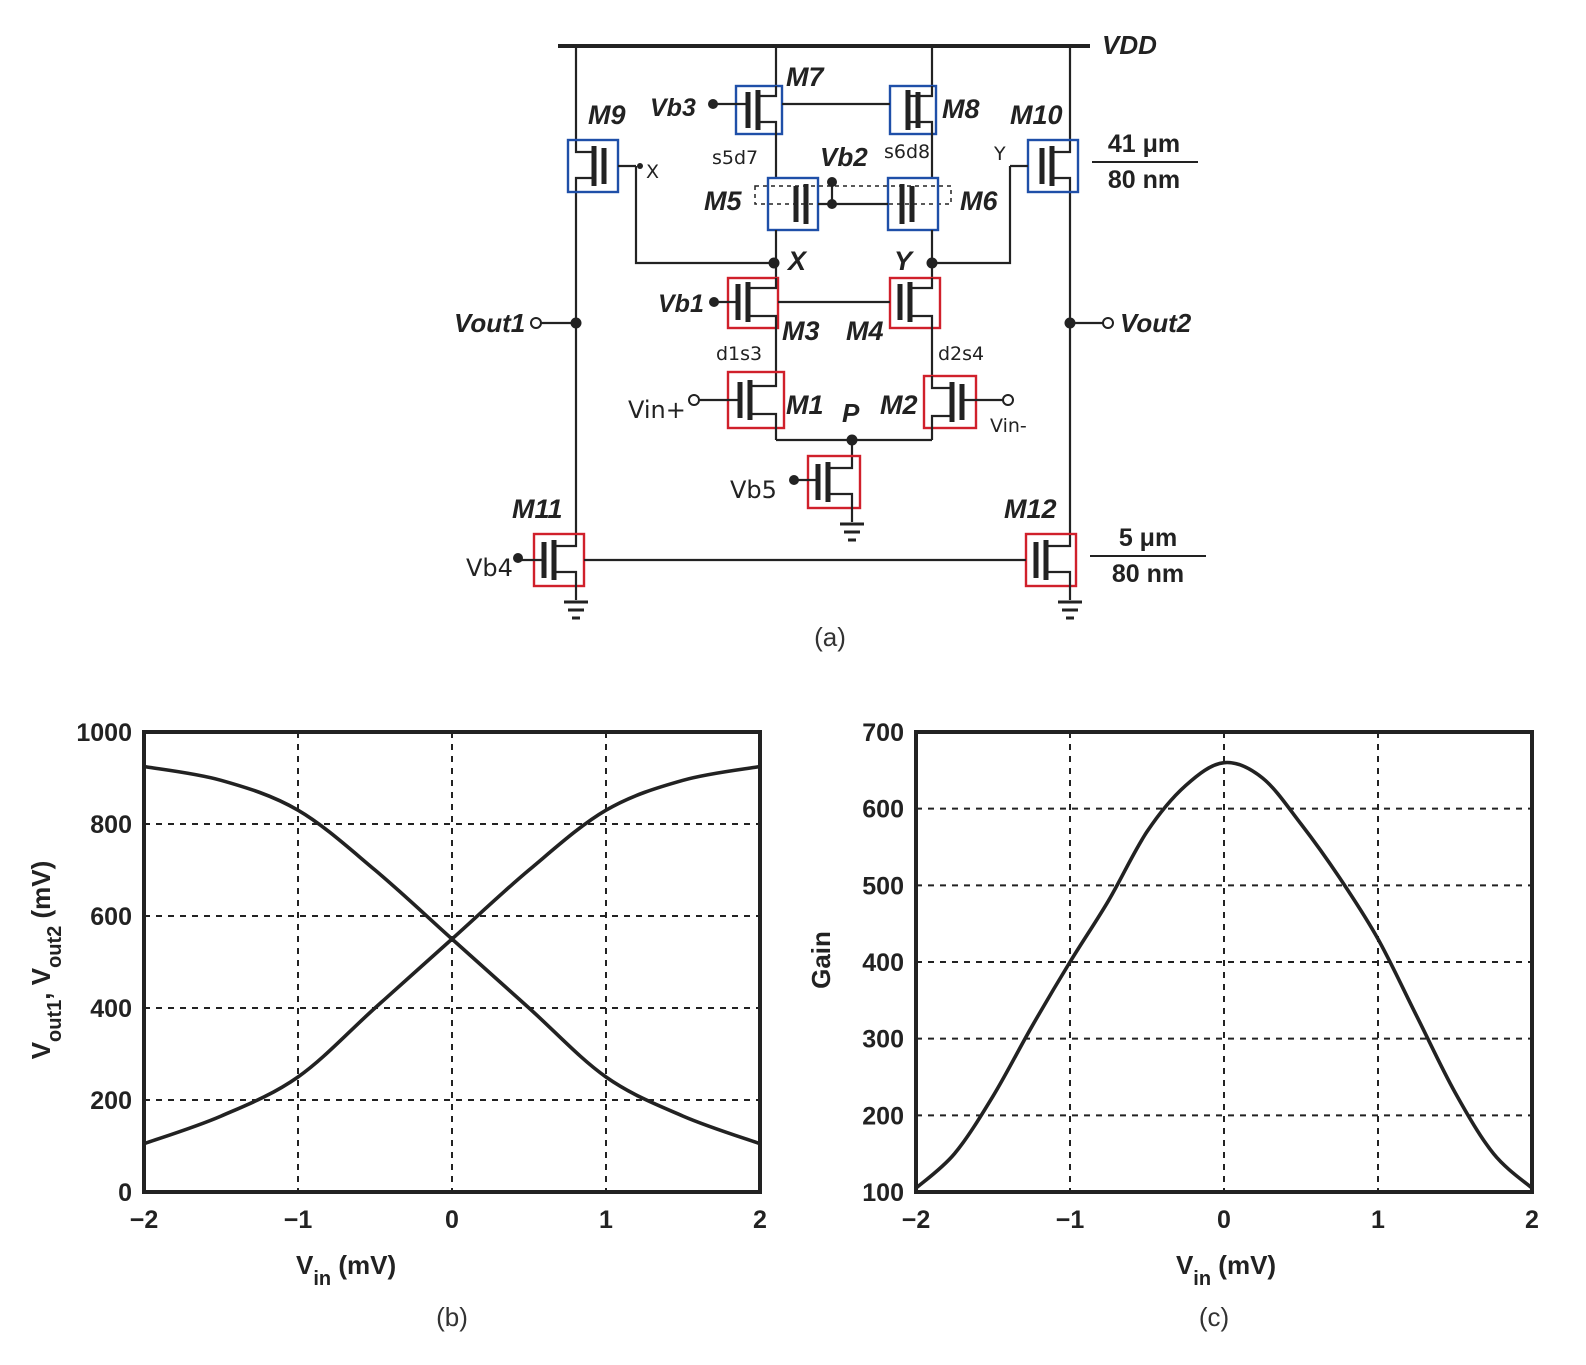 The image size is (1586, 1365). Describe the element at coordinates (961, 109) in the screenshot. I see `m8-label: M8` at that location.